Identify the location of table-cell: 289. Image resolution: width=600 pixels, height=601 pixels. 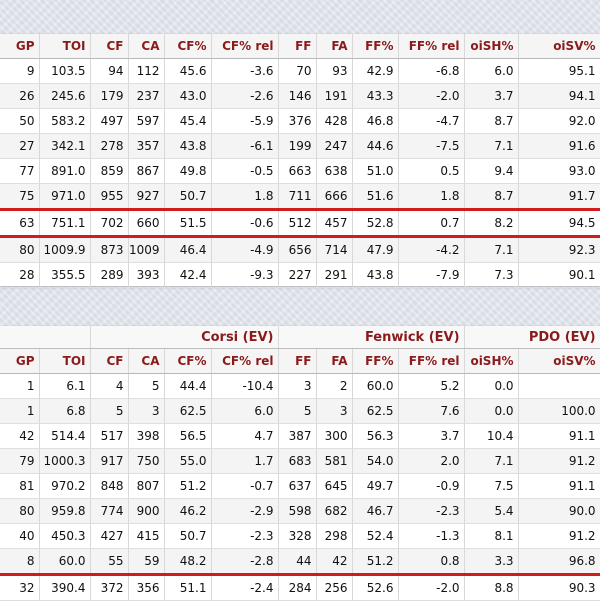
(109, 275).